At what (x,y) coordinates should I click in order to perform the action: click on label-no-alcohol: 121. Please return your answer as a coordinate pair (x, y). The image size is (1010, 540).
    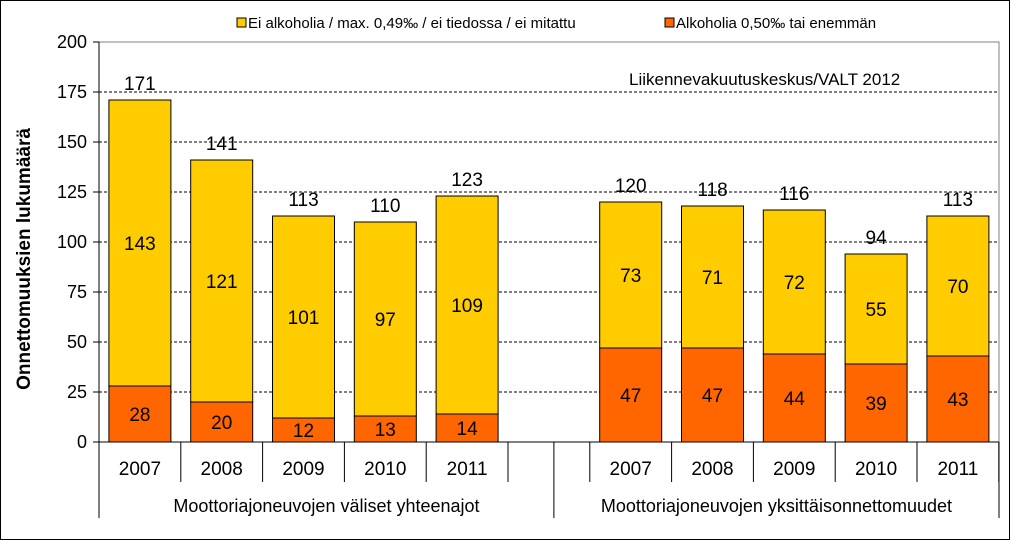
    Looking at the image, I should click on (222, 282).